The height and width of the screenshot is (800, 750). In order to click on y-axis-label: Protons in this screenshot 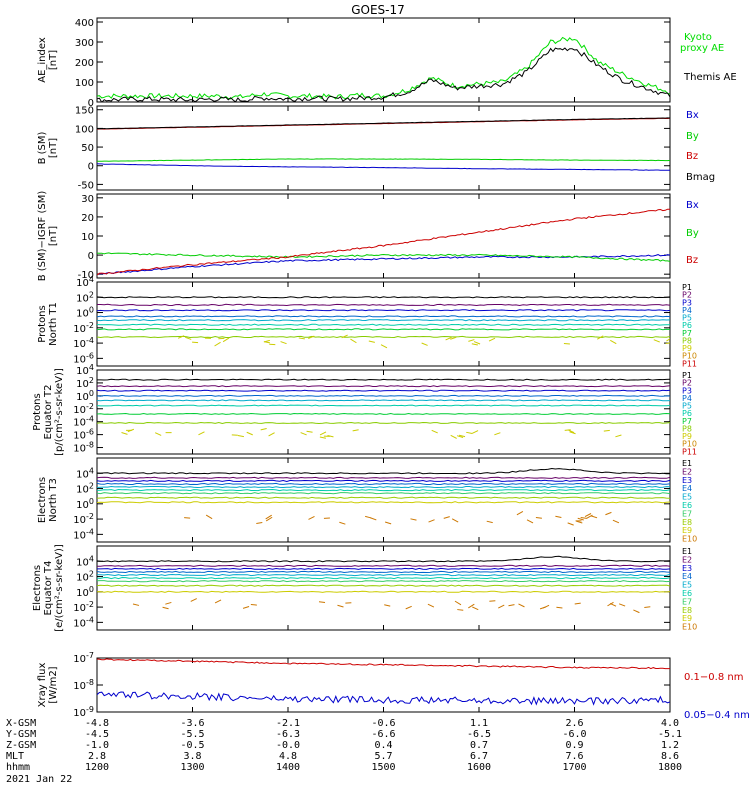, I will do `click(42, 323)`.